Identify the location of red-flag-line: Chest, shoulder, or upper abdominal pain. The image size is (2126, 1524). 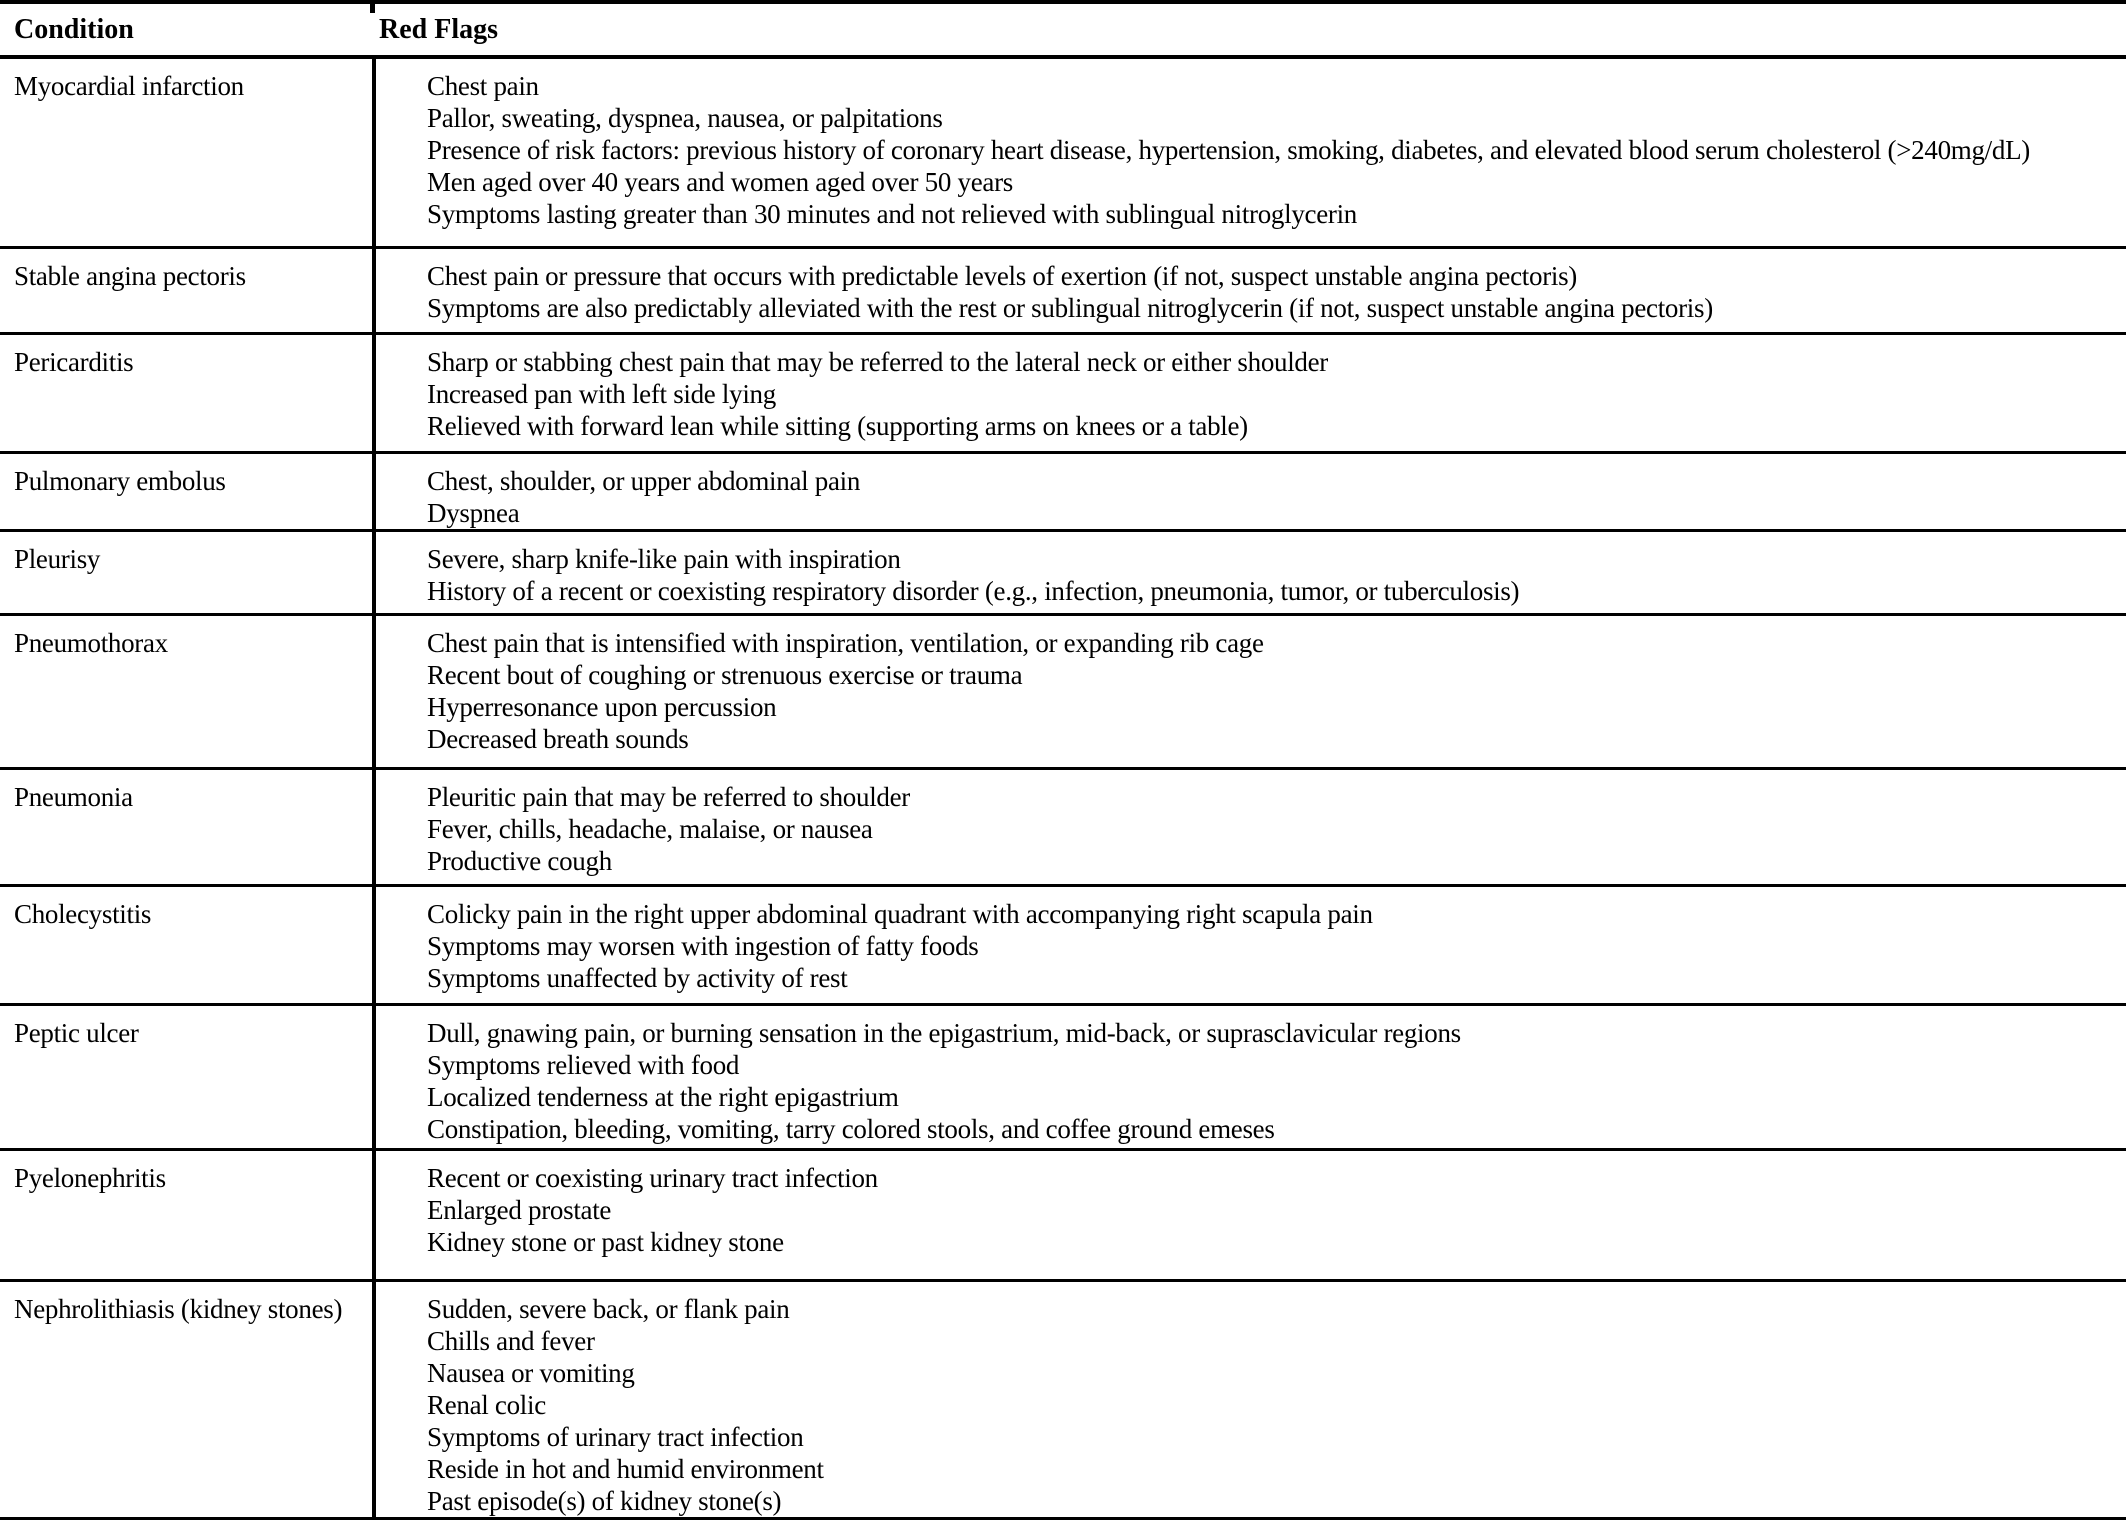
(644, 481).